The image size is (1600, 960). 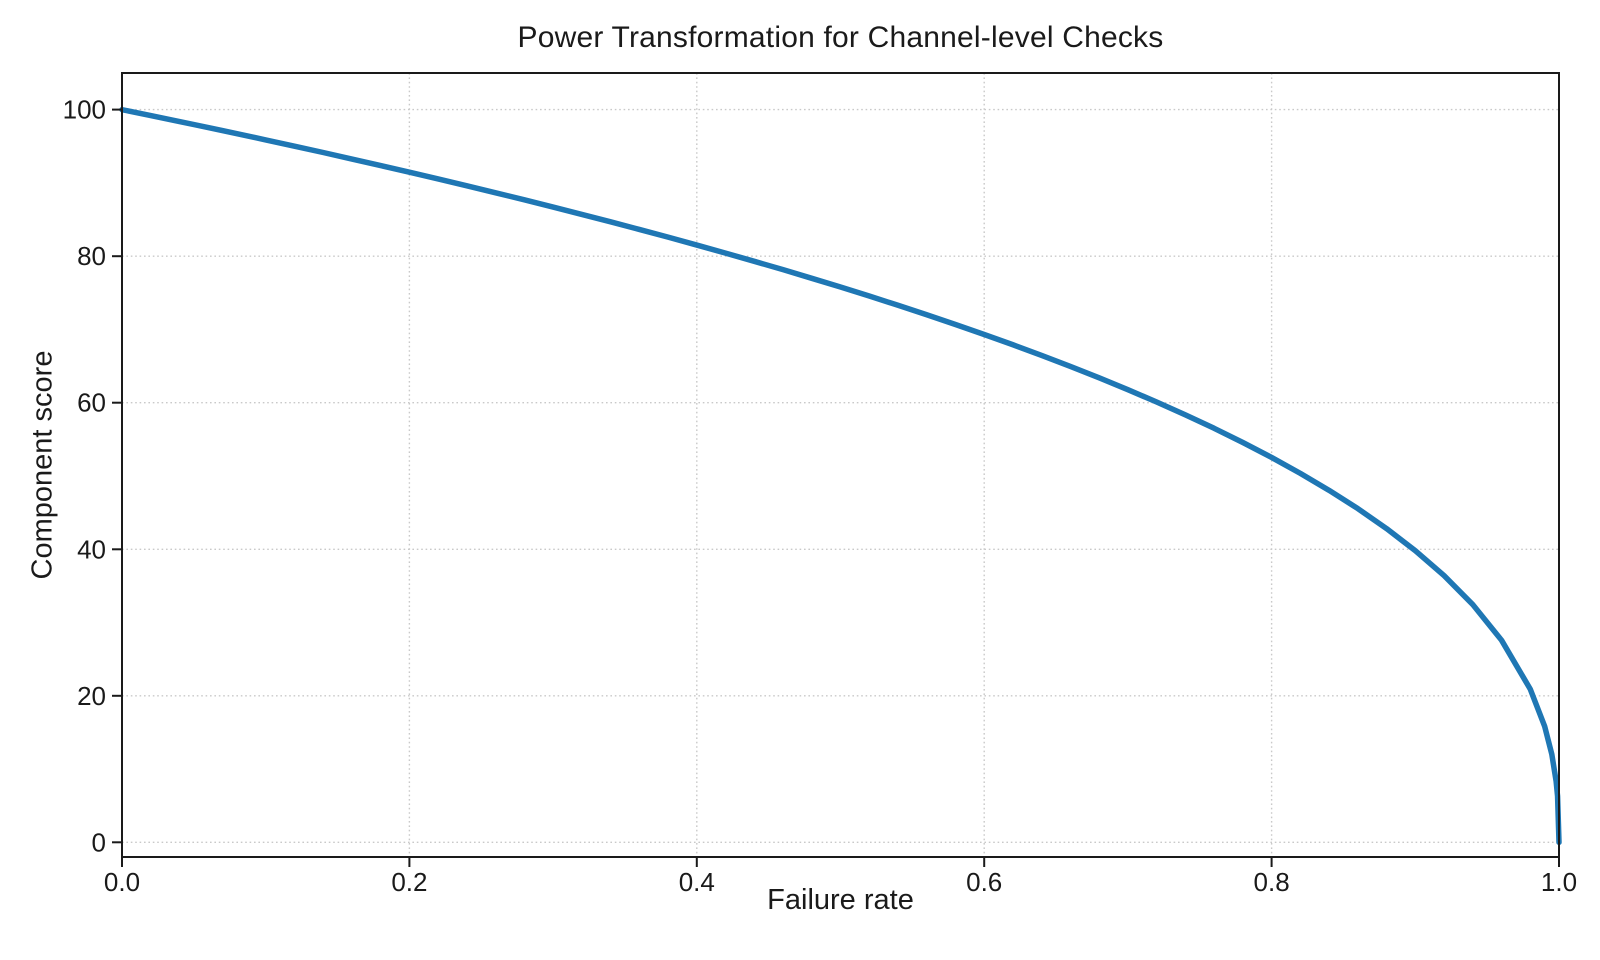 What do you see at coordinates (984, 882) in the screenshot?
I see `x-tick-label: 0.6` at bounding box center [984, 882].